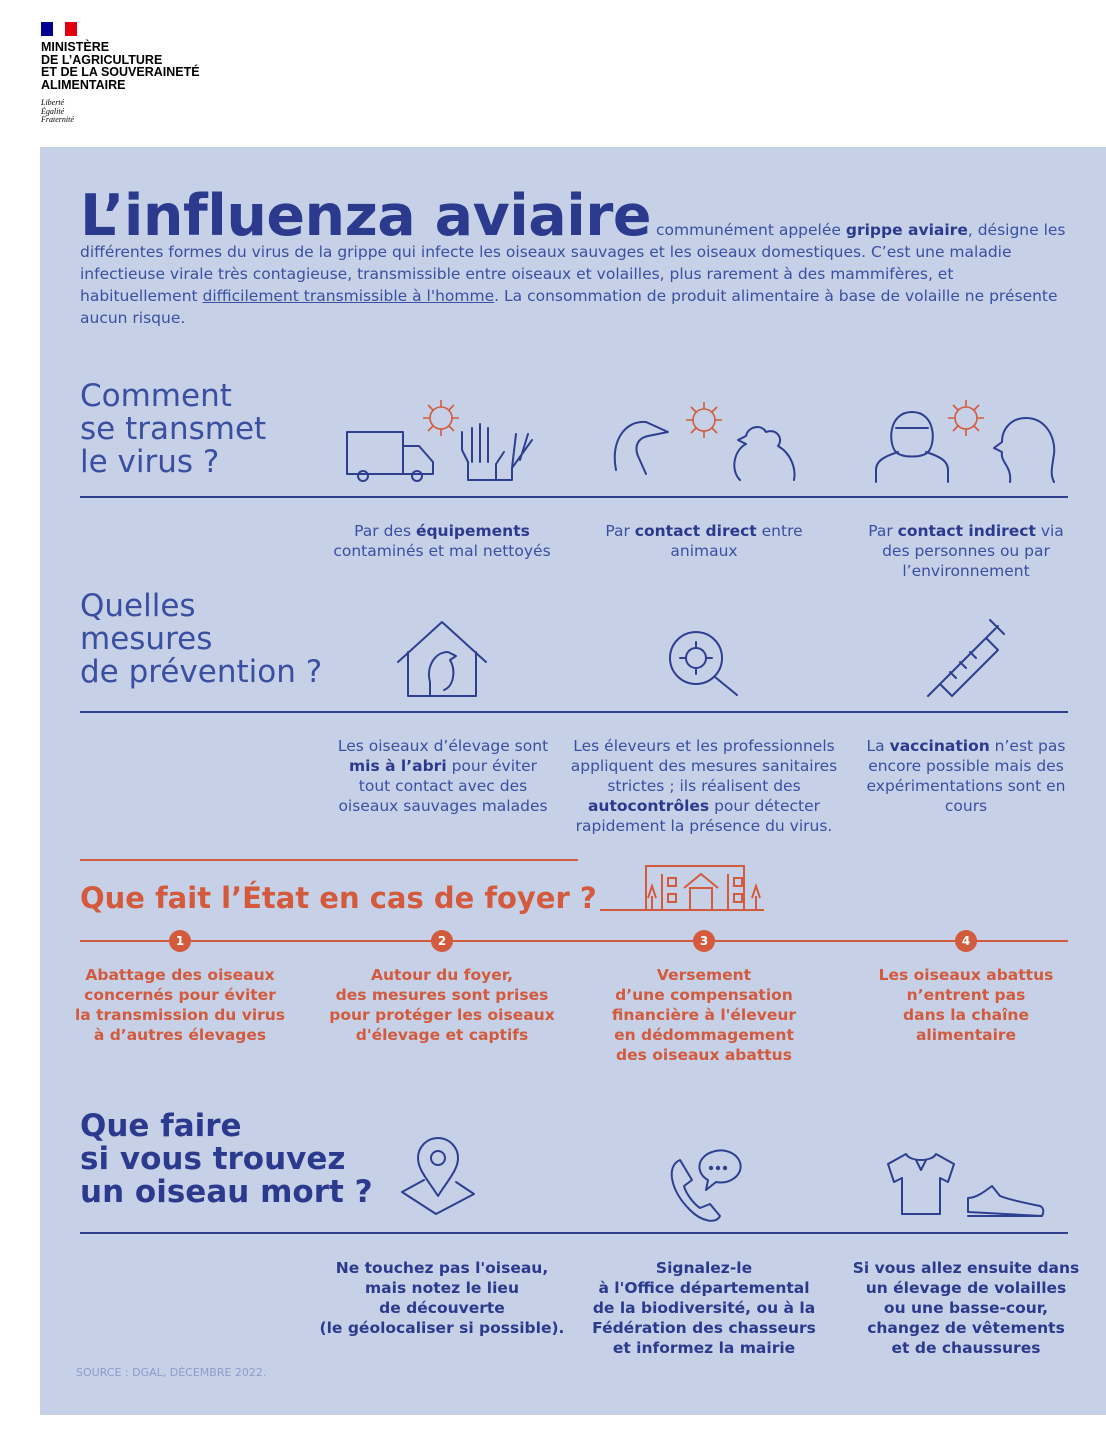 The height and width of the screenshot is (1455, 1106). What do you see at coordinates (703, 663) in the screenshot?
I see `magnifier-icon` at bounding box center [703, 663].